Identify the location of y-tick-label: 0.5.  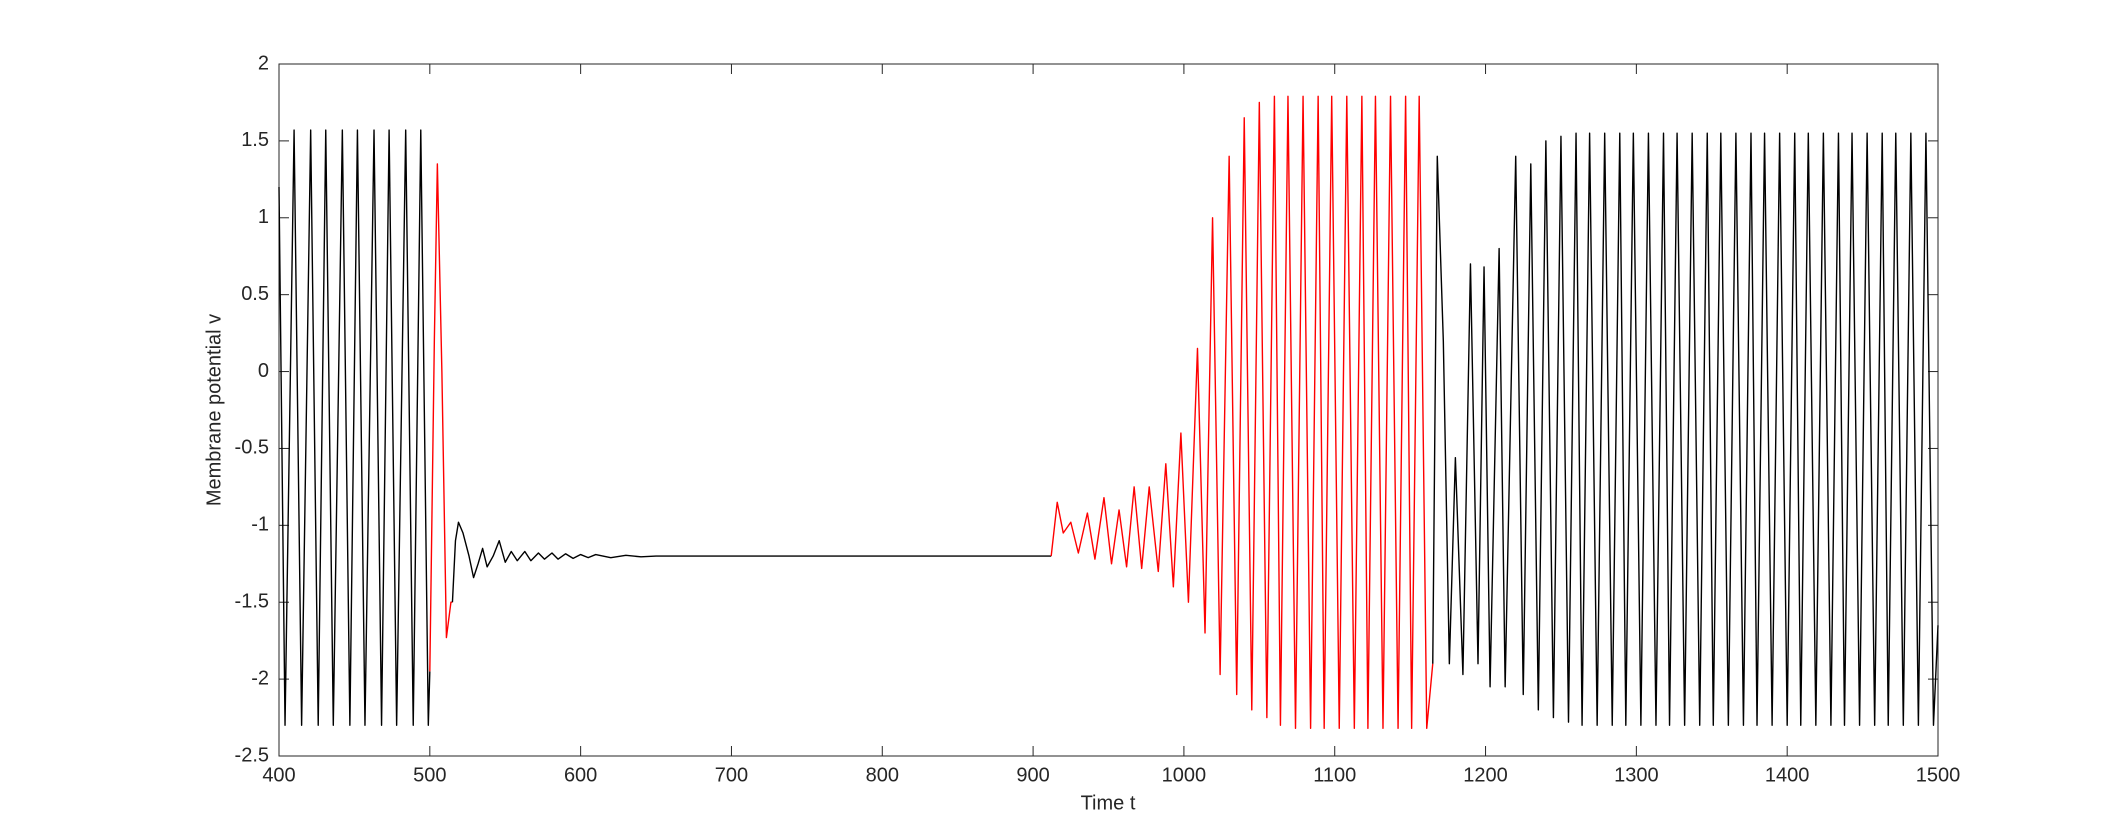
(255, 294).